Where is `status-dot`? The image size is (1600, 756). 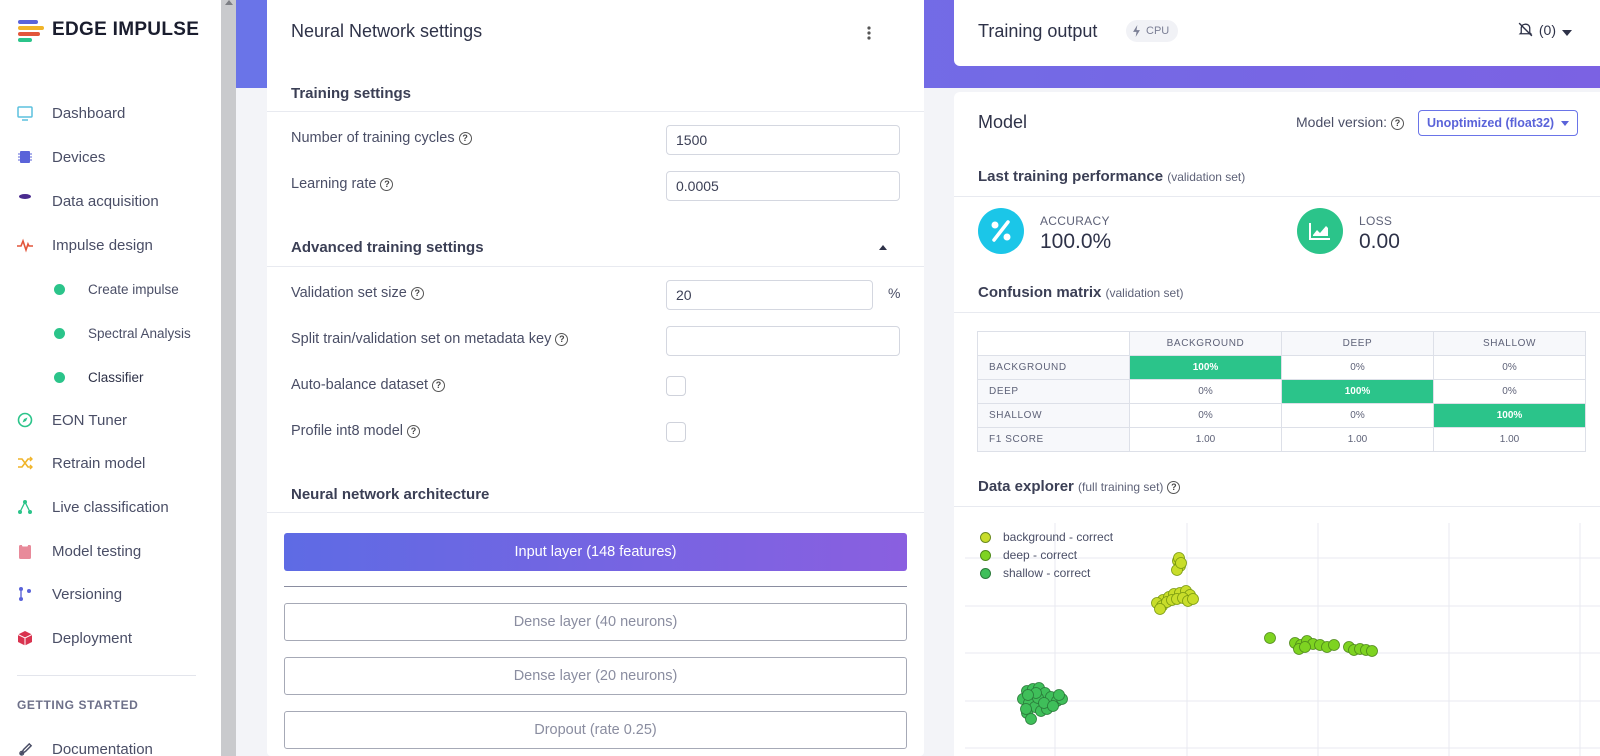 status-dot is located at coordinates (59, 289).